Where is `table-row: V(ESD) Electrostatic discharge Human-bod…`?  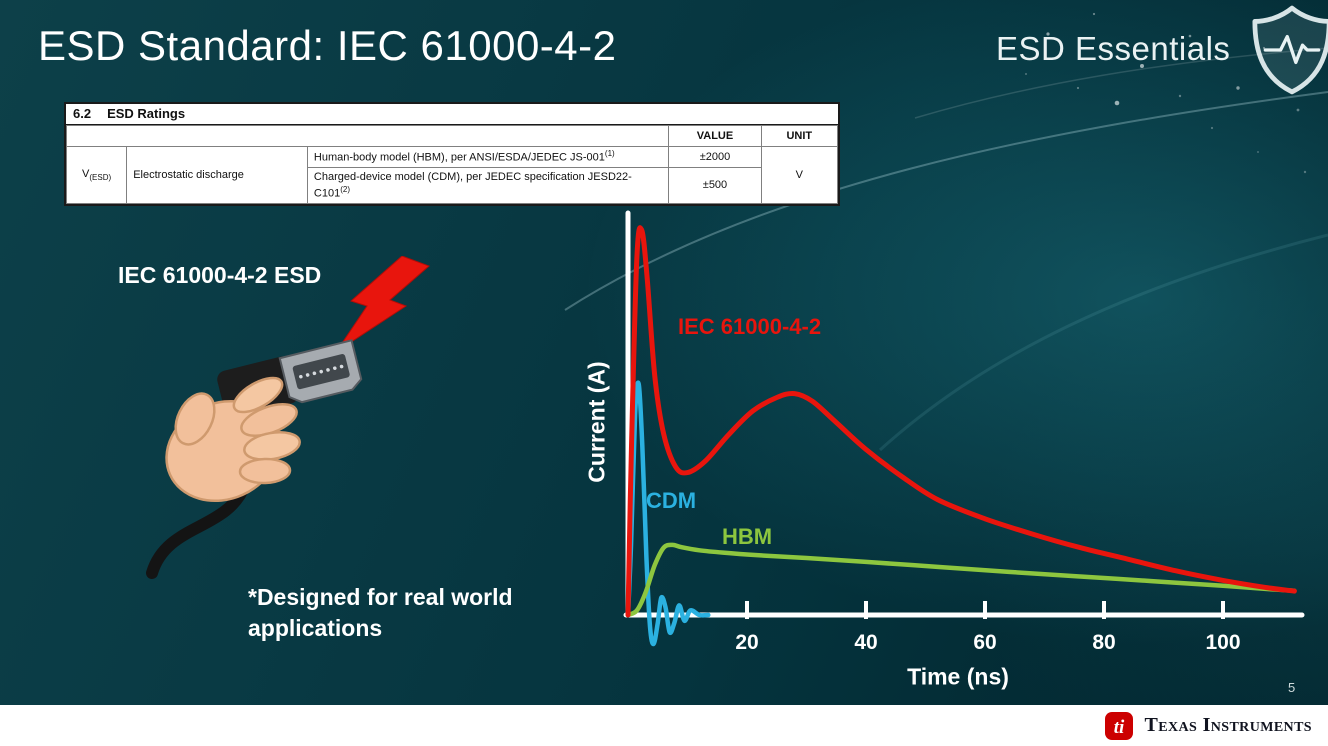 table-row: V(ESD) Electrostatic discharge Human-bod… is located at coordinates (452, 175).